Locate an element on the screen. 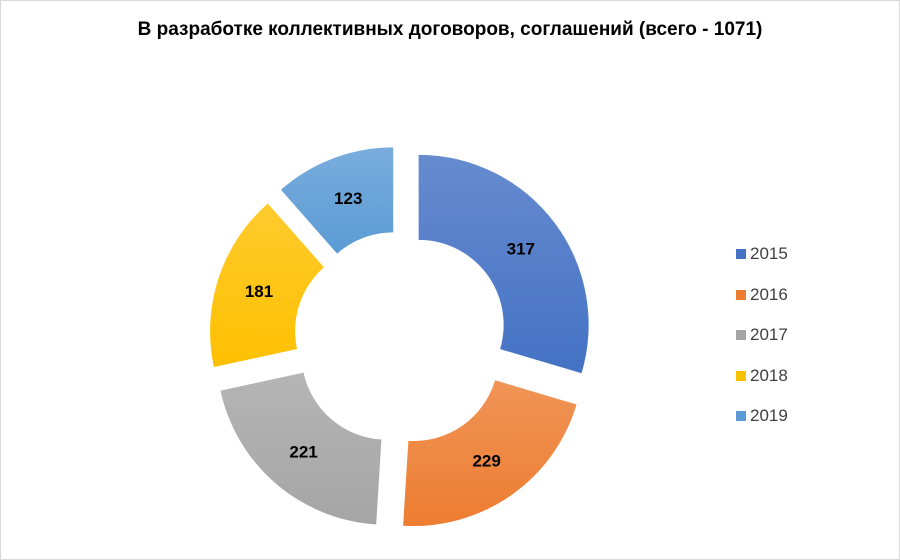 The image size is (900, 560). slice-2017 is located at coordinates (301, 448).